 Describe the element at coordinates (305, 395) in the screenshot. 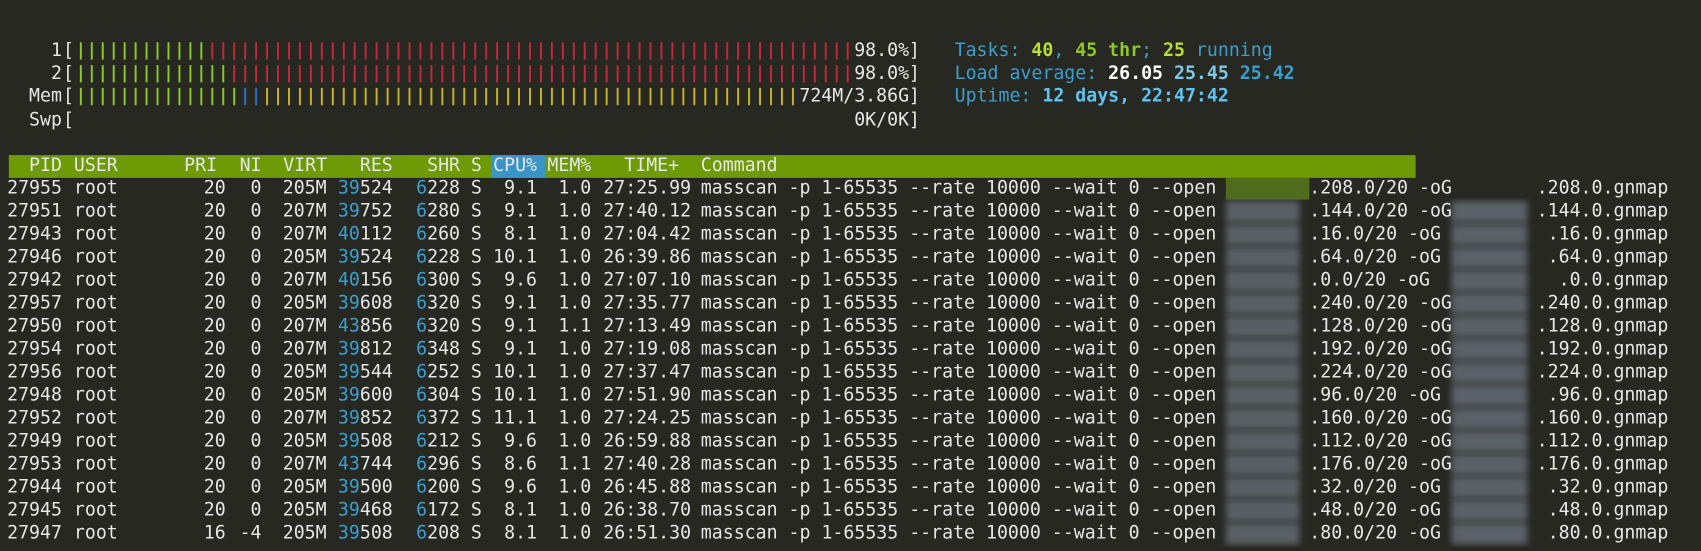

I see `cell: 205M` at that location.